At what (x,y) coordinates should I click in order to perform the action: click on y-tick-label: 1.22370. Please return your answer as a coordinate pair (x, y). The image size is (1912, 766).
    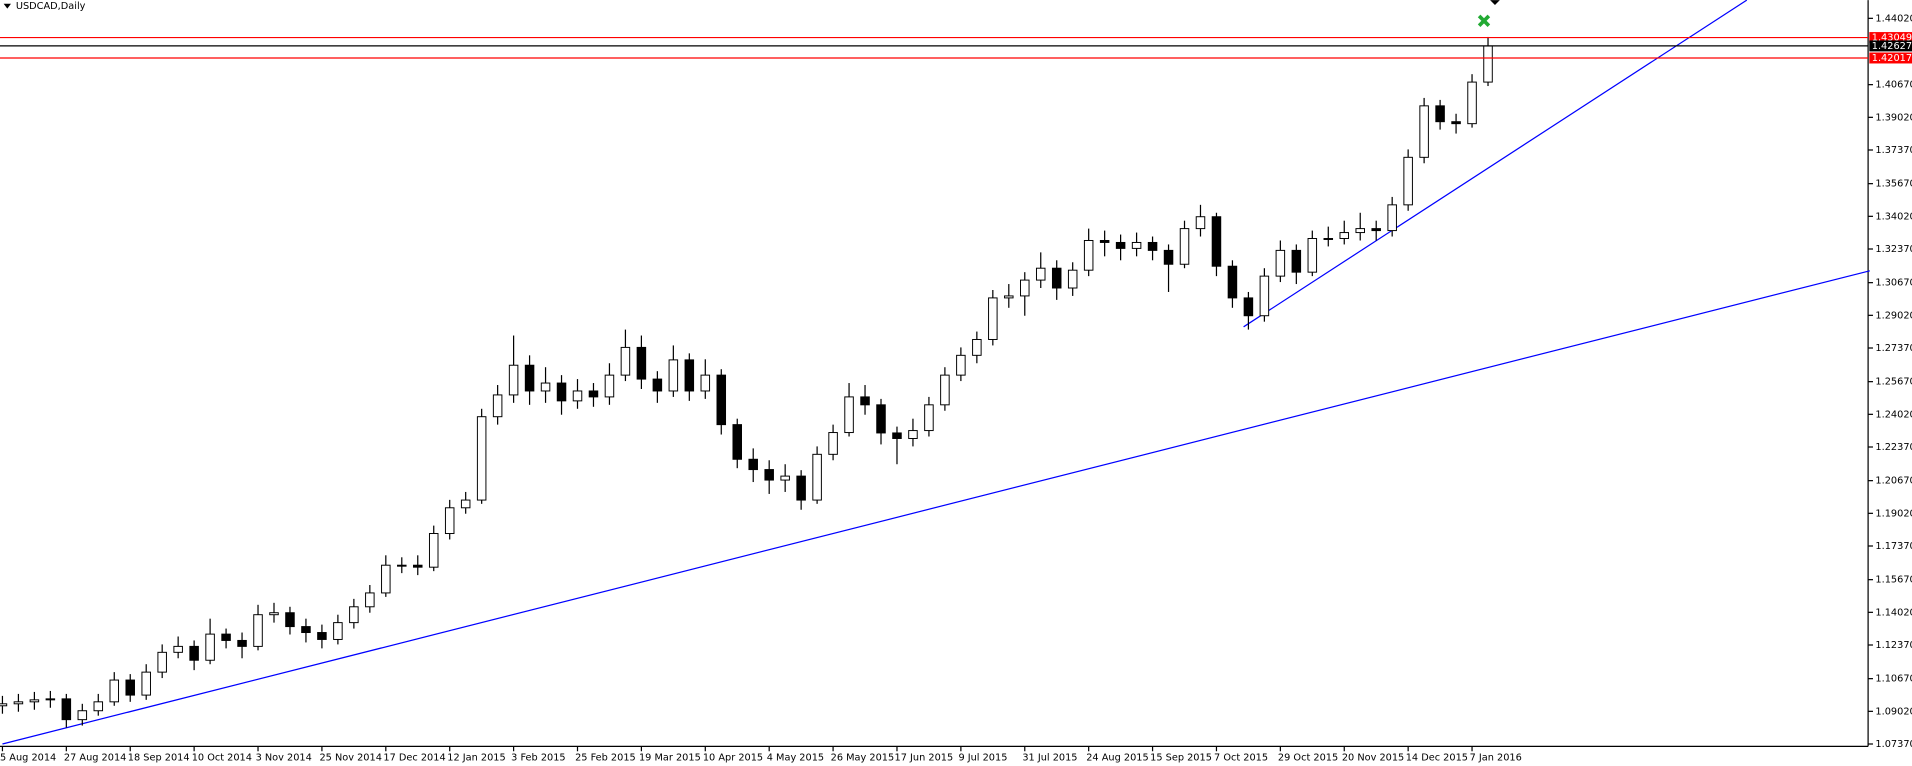
    Looking at the image, I should click on (1893, 447).